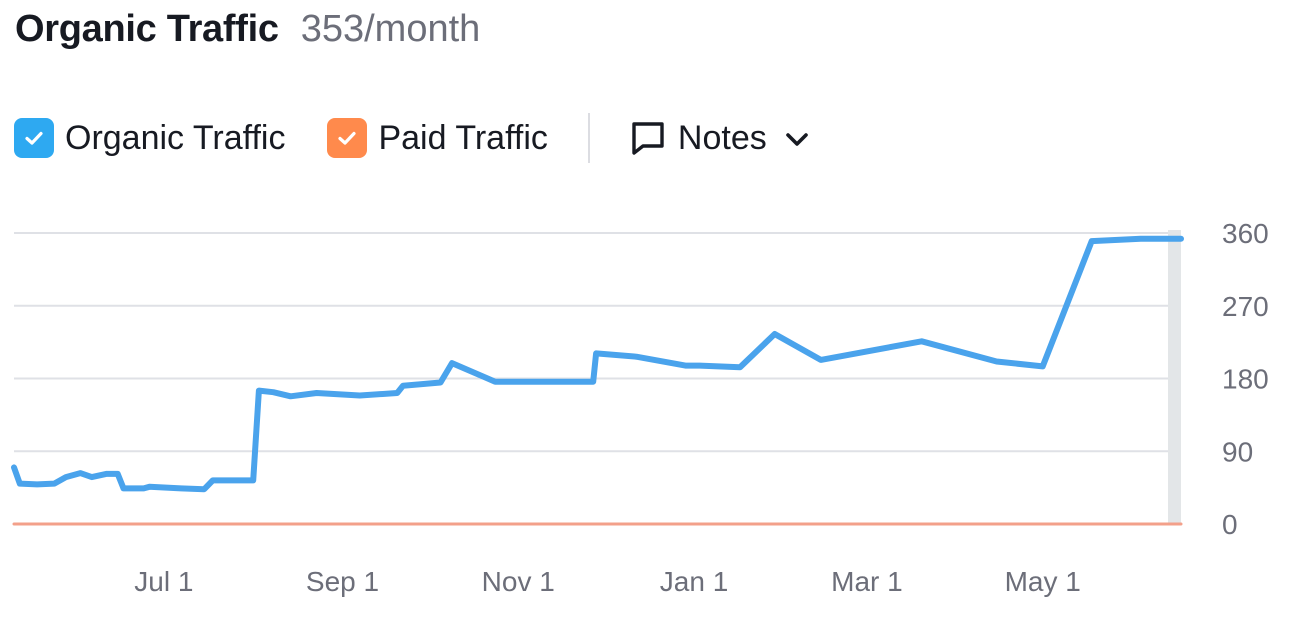 The height and width of the screenshot is (630, 1298). What do you see at coordinates (390, 29) in the screenshot?
I see `traffic-value: 353/month` at bounding box center [390, 29].